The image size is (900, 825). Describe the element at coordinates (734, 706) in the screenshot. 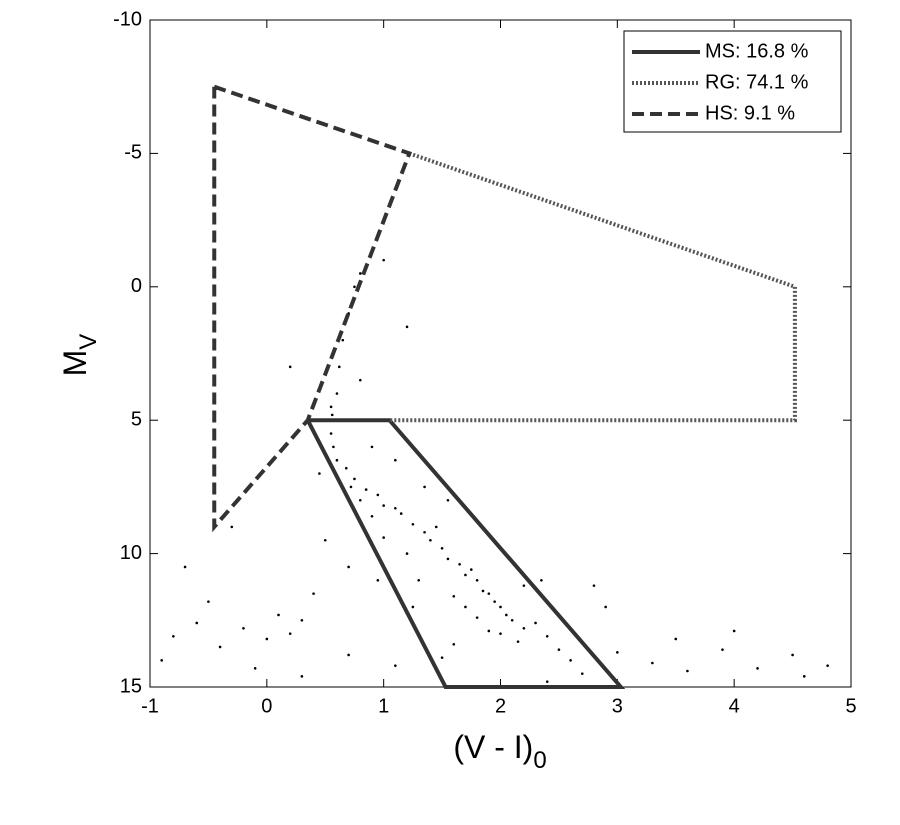

I see `x-tick-label: 4` at that location.